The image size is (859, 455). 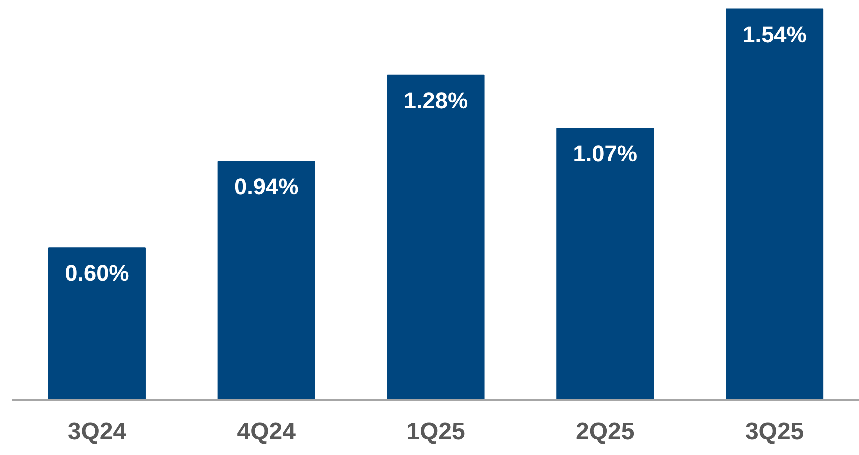 What do you see at coordinates (436, 100) in the screenshot?
I see `data-label: 1.28%` at bounding box center [436, 100].